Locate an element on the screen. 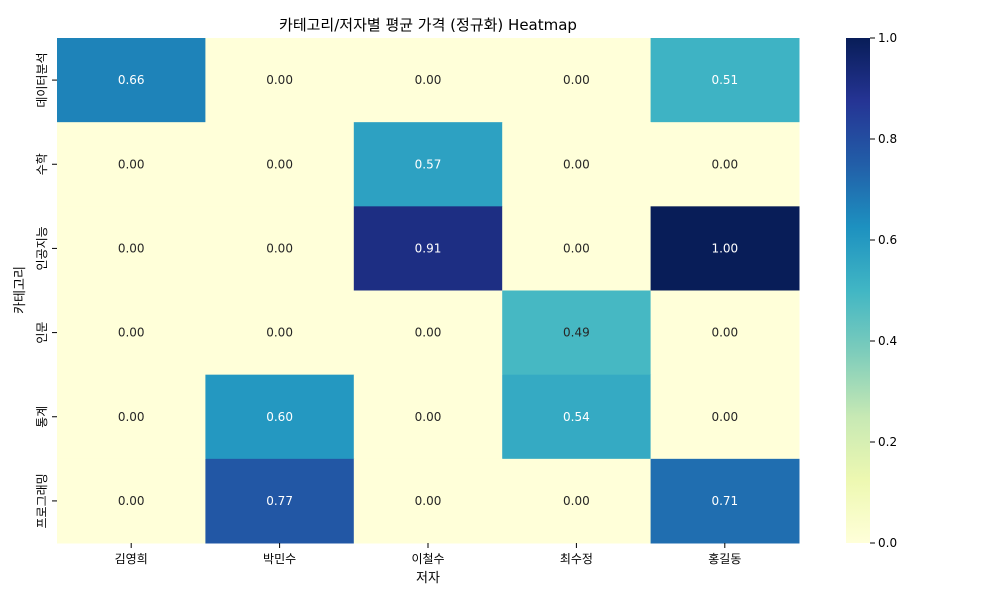 The width and height of the screenshot is (1000, 600). cell-value-label: 1.00 is located at coordinates (724, 248).